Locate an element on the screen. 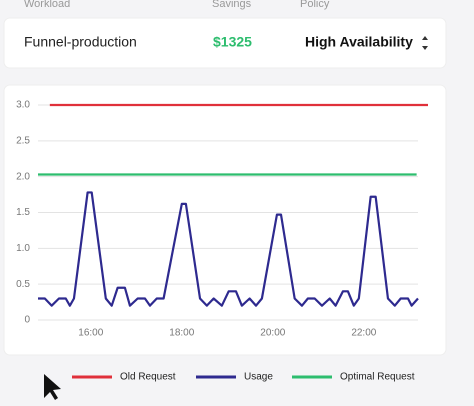 The image size is (474, 406). savings: $1325 is located at coordinates (232, 42).